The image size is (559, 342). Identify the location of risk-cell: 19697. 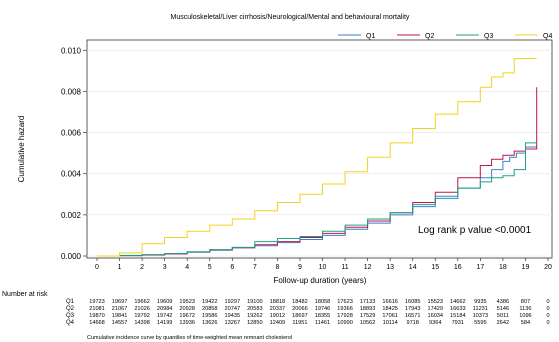
(120, 302).